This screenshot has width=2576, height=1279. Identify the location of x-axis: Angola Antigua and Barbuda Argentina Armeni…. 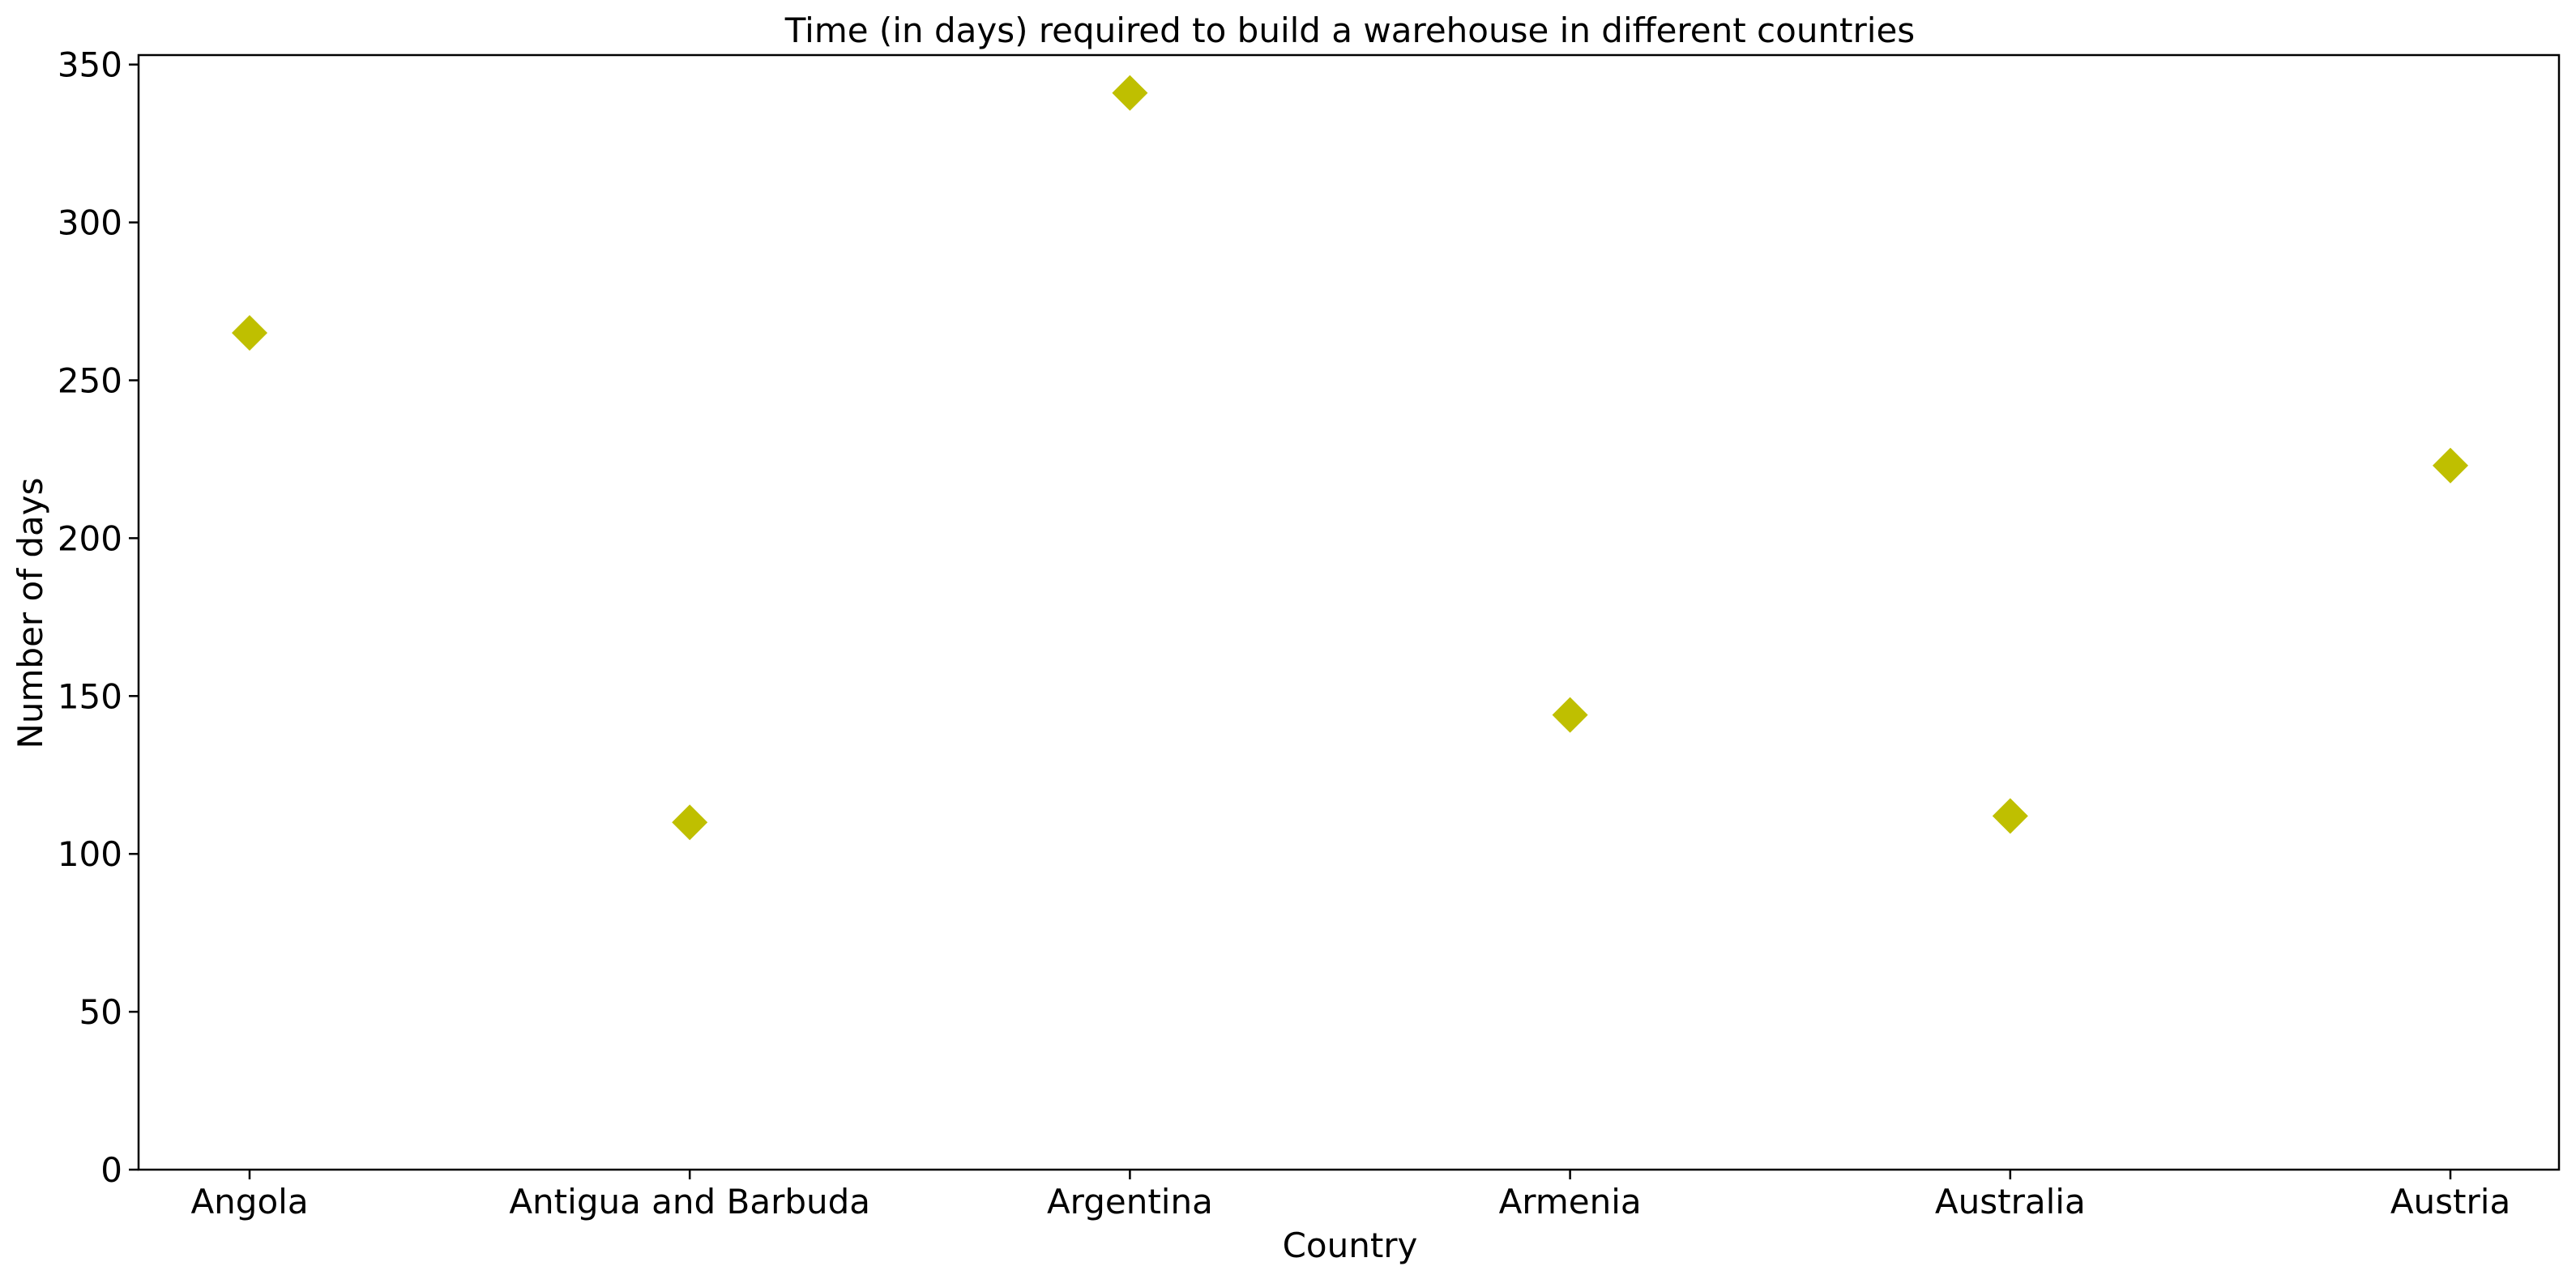
(1350, 1195).